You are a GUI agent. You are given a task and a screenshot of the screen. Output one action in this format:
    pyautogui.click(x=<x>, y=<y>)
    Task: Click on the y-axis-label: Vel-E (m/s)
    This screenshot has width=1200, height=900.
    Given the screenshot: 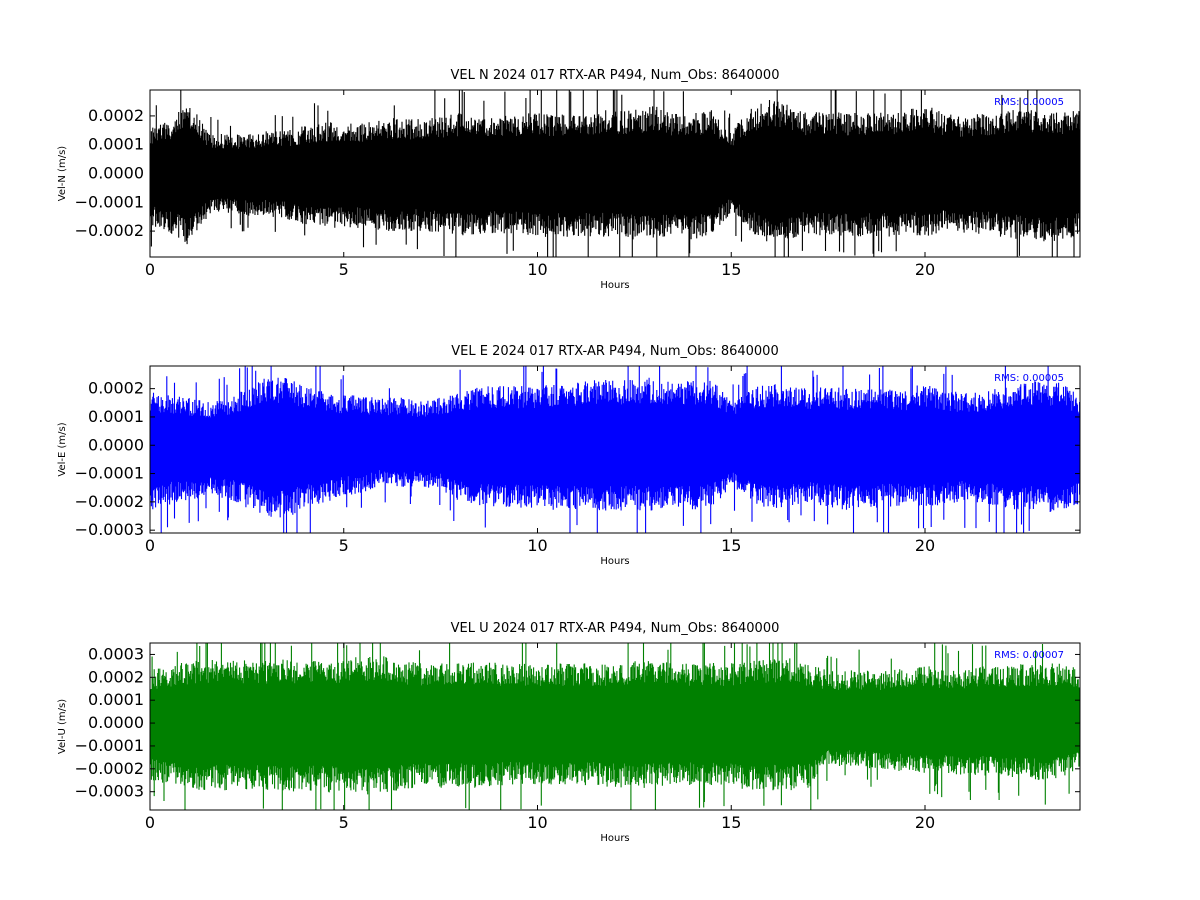 What is the action you would take?
    pyautogui.click(x=62, y=449)
    